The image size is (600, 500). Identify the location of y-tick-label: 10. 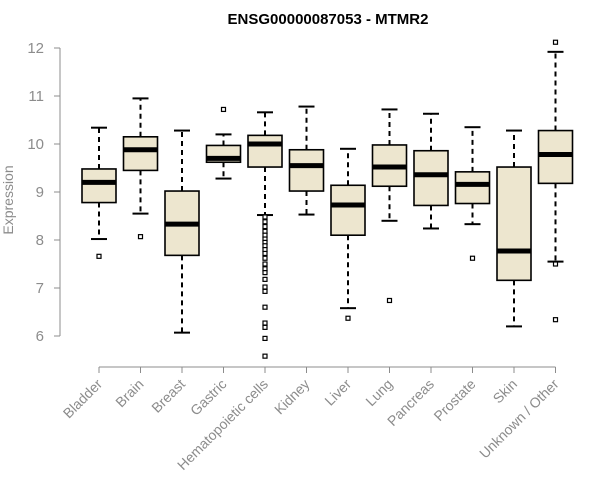
(35, 144).